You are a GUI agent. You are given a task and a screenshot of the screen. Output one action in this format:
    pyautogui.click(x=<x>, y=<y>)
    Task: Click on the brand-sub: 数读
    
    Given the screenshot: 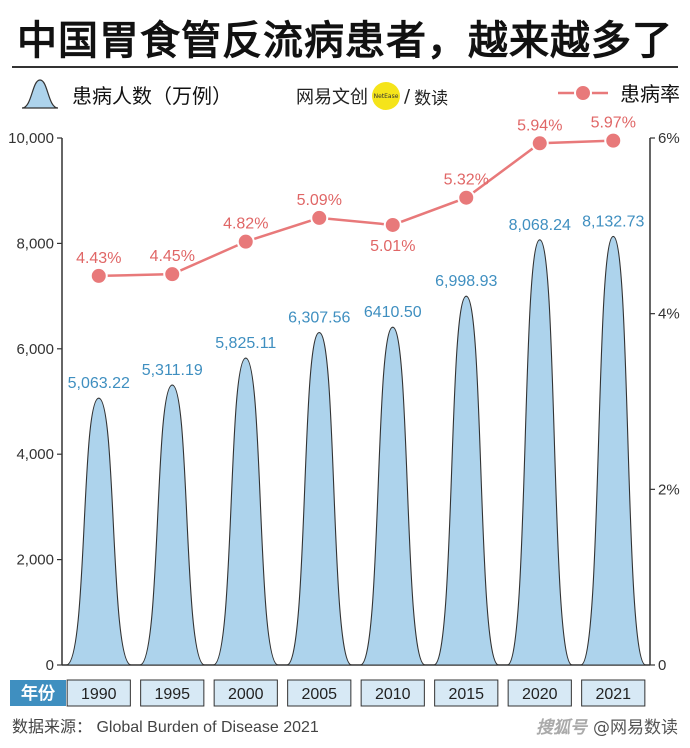 What is the action you would take?
    pyautogui.click(x=431, y=98)
    